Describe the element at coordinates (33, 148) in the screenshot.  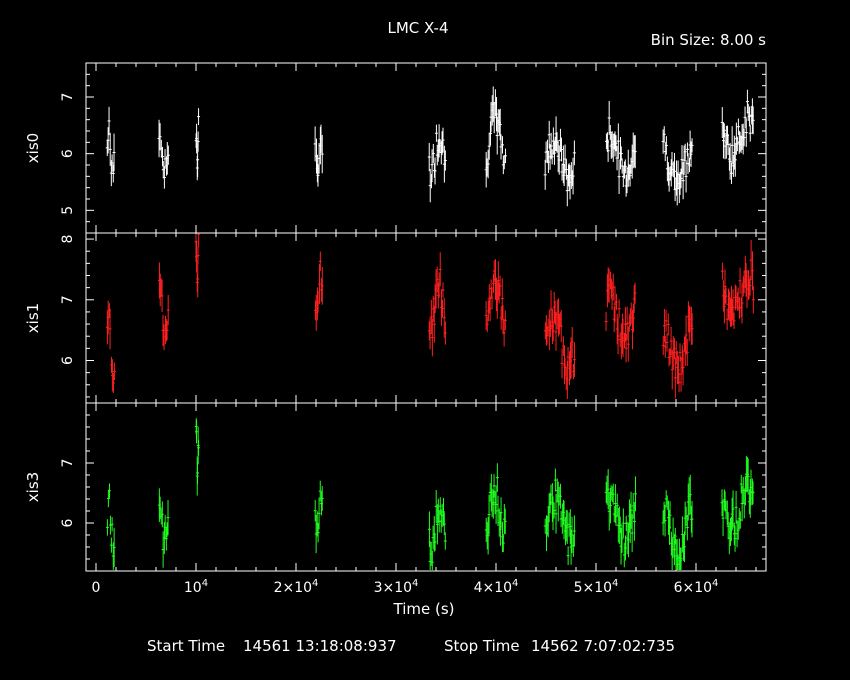
I see `y-axis-label-xis0: xis0` at that location.